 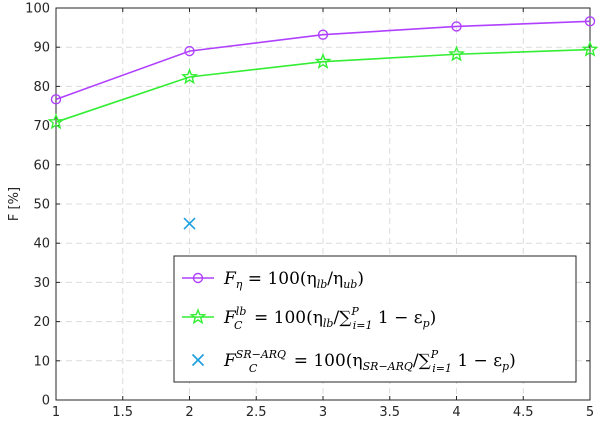 What do you see at coordinates (329, 318) in the screenshot?
I see `legend-label: Flb C = 100(ηlb/∑P i=1 1 − εp)` at bounding box center [329, 318].